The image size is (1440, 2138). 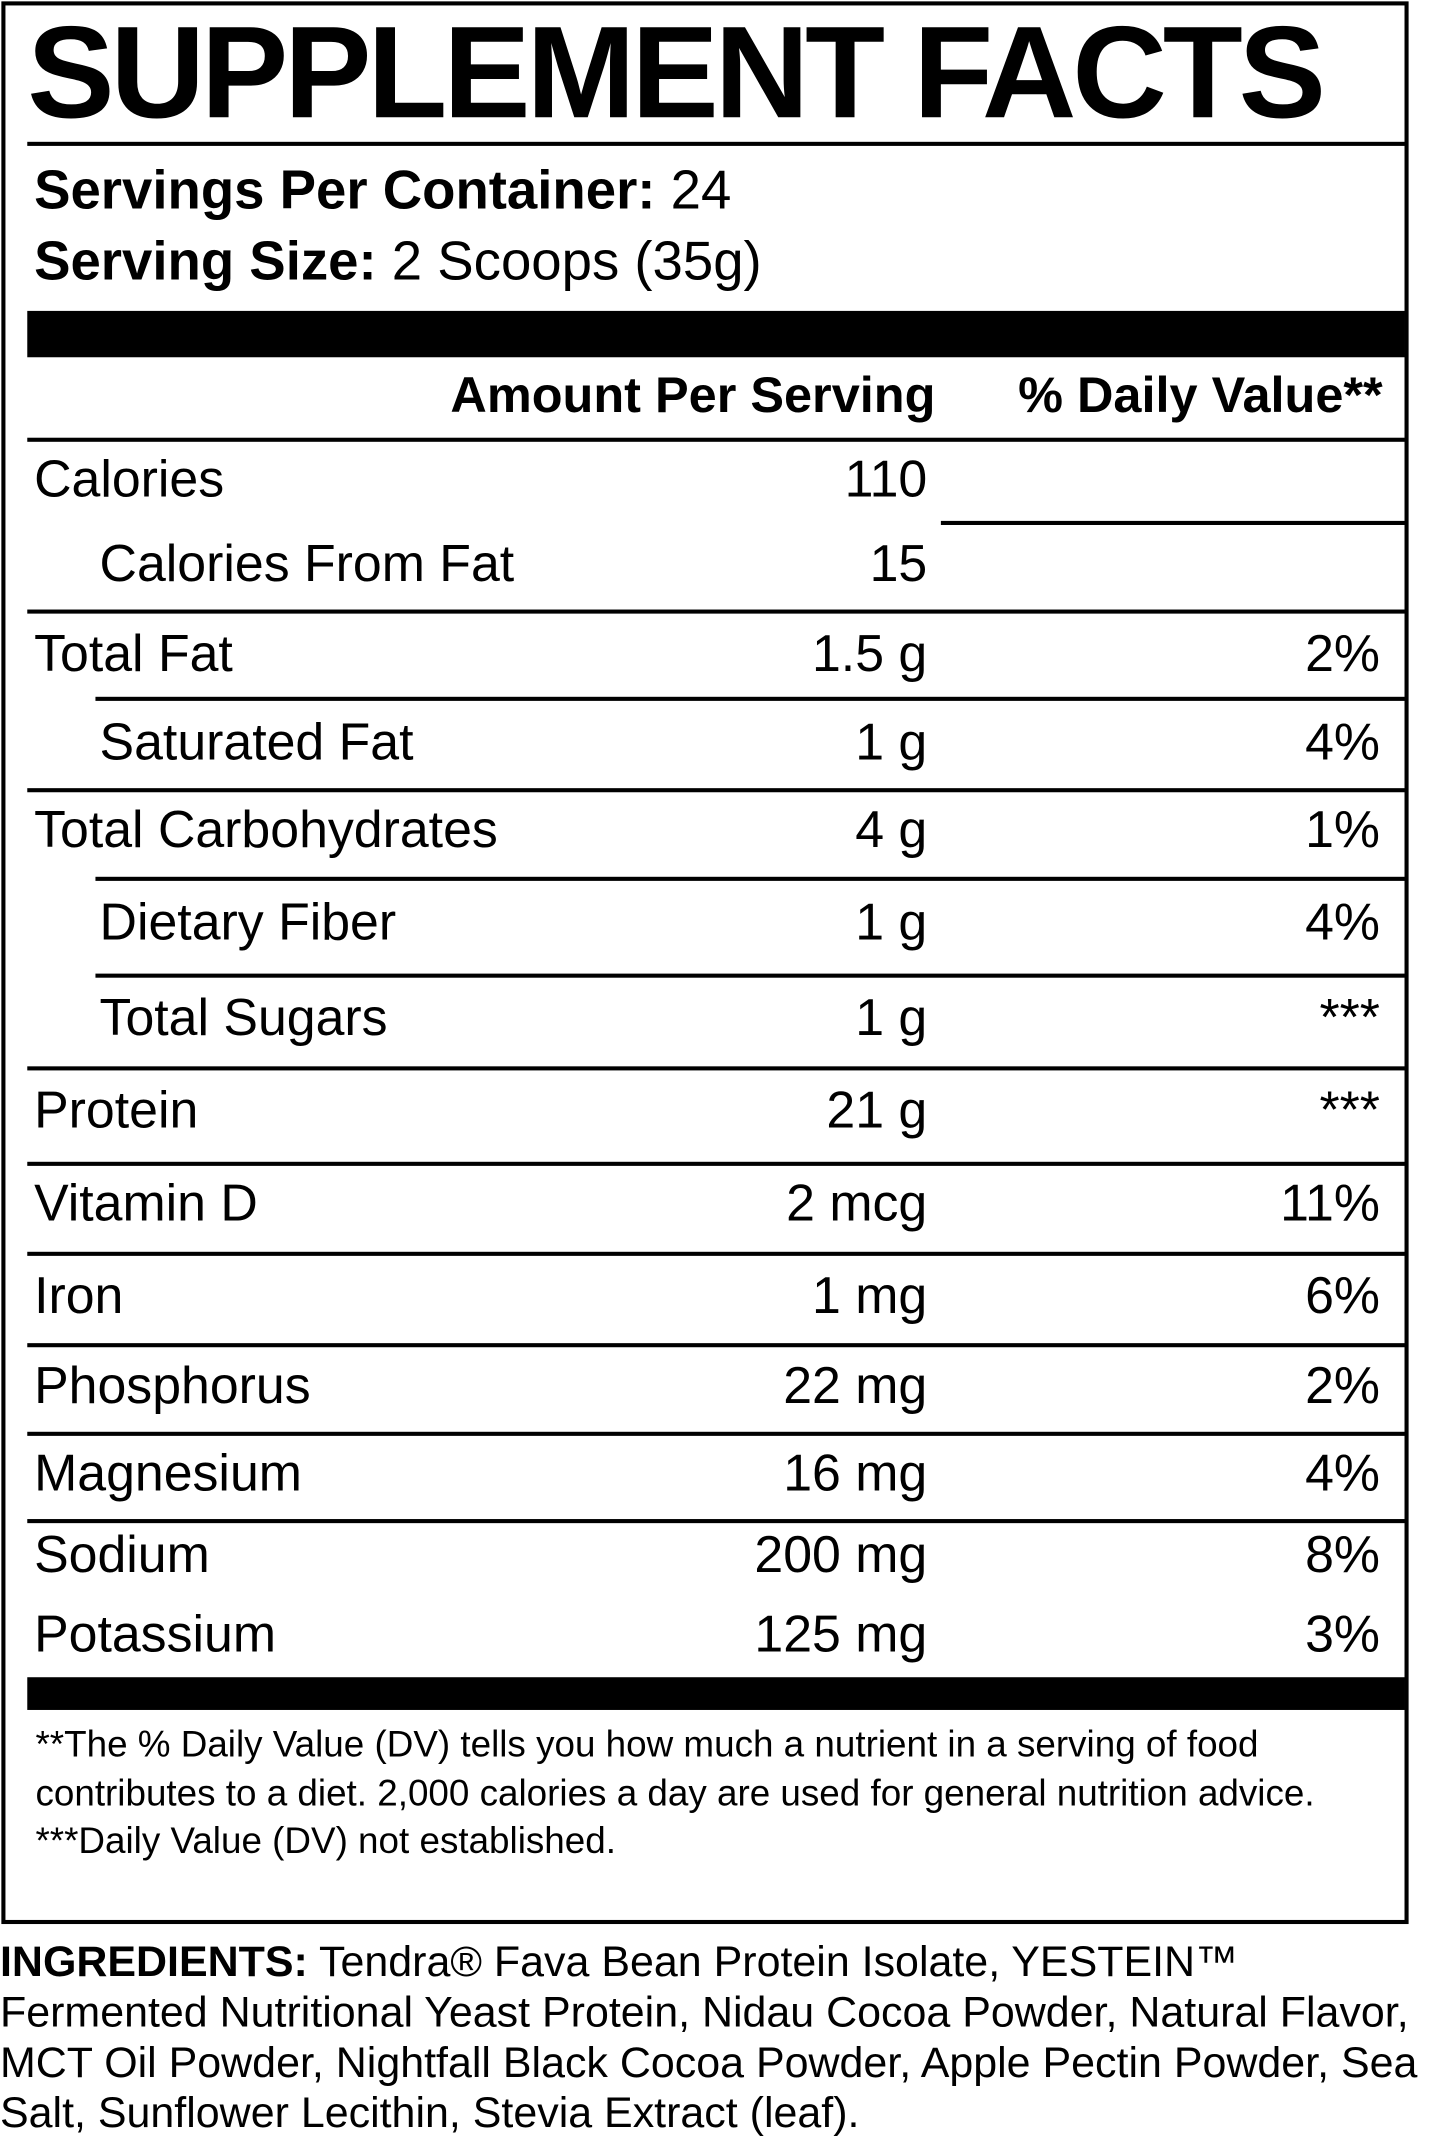 I want to click on nutrient-name: Total Sugars, so click(x=243, y=1018).